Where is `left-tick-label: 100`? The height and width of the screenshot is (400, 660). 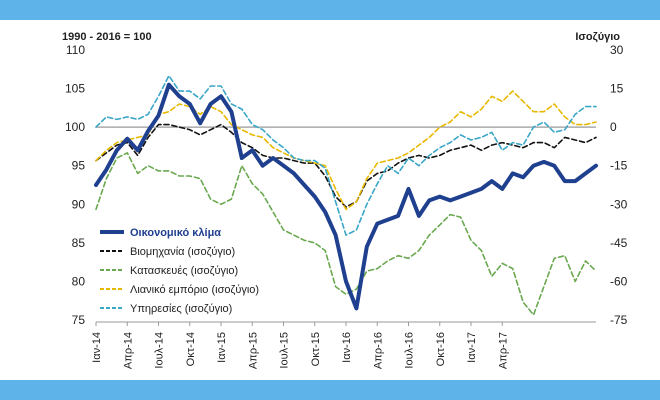 left-tick-label: 100 is located at coordinates (75, 127).